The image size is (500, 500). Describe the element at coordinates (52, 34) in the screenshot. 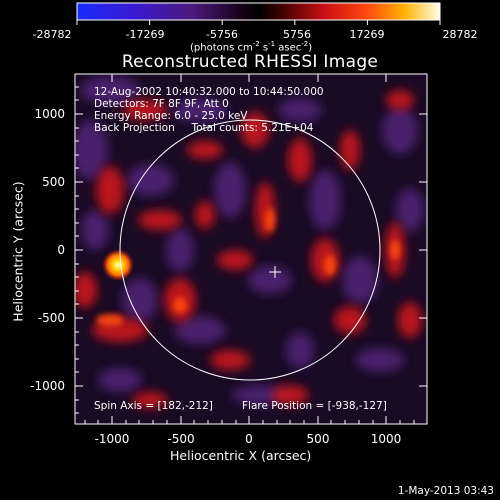

I see `colorbar-tick-label: -28782` at that location.